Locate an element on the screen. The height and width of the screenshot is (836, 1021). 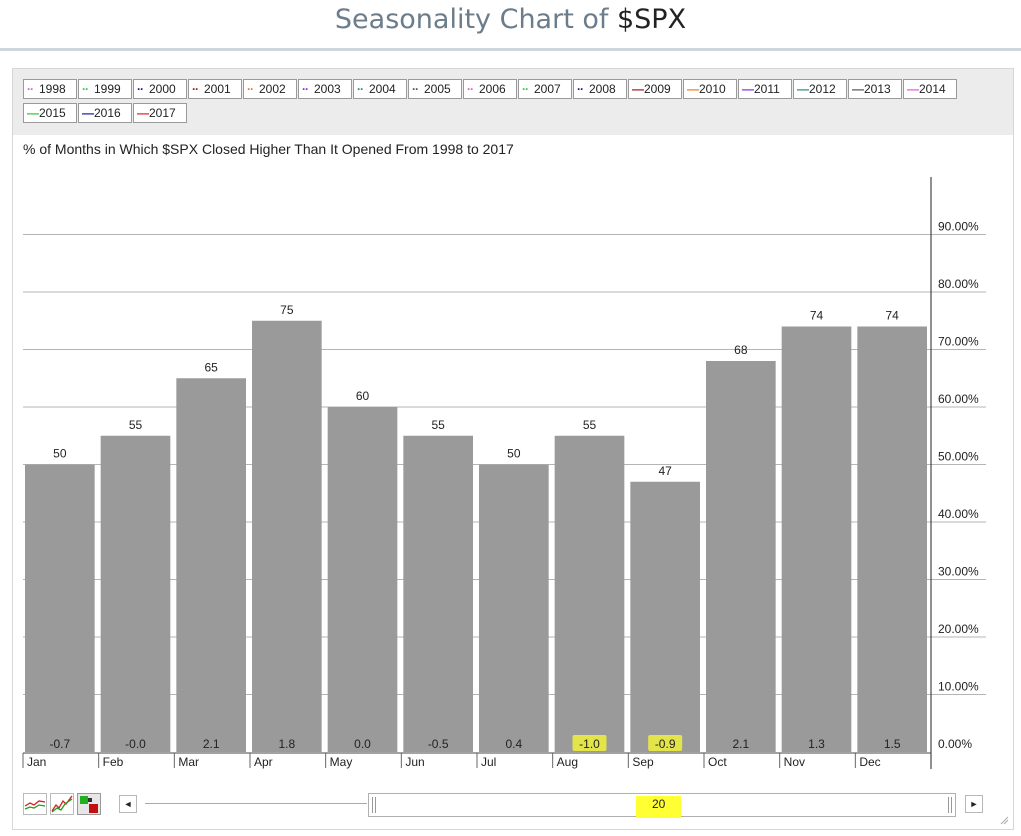
legend-label: 2011 is located at coordinates (767, 89).